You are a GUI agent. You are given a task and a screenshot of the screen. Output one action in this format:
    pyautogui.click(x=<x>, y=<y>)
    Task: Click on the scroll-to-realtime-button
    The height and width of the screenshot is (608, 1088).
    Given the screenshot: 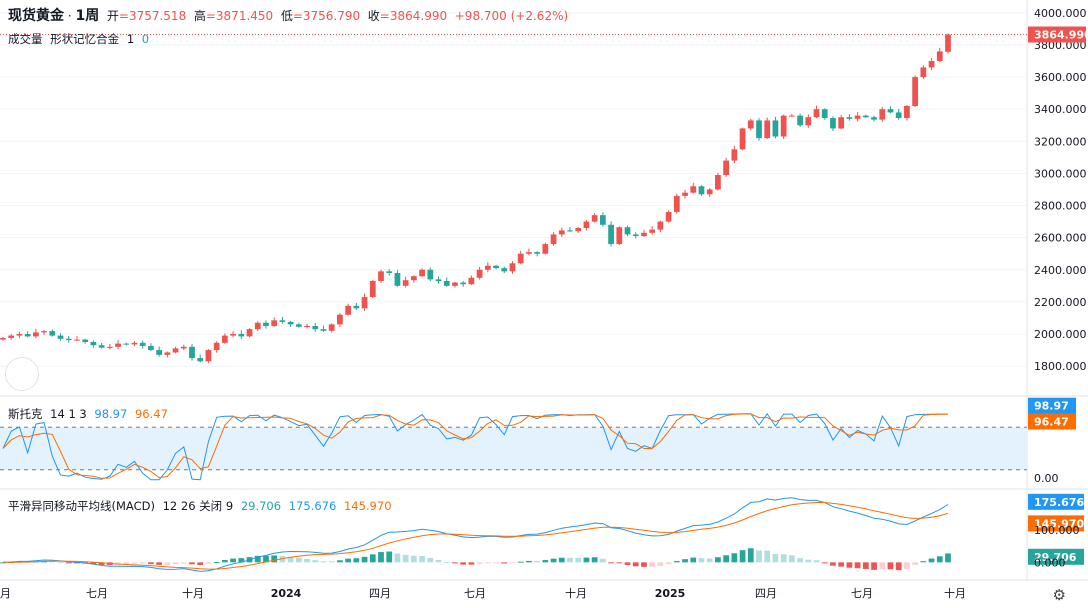 What is the action you would take?
    pyautogui.click(x=22, y=374)
    